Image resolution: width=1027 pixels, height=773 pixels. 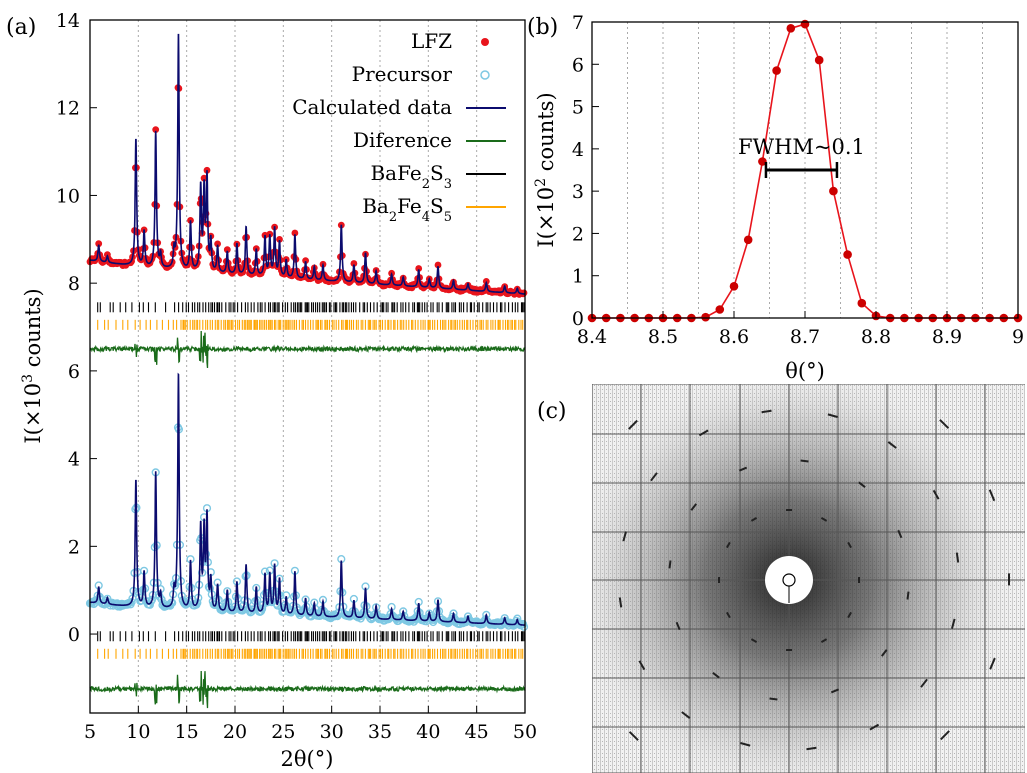 What do you see at coordinates (74, 372) in the screenshot?
I see `y-tick-label: 6` at bounding box center [74, 372].